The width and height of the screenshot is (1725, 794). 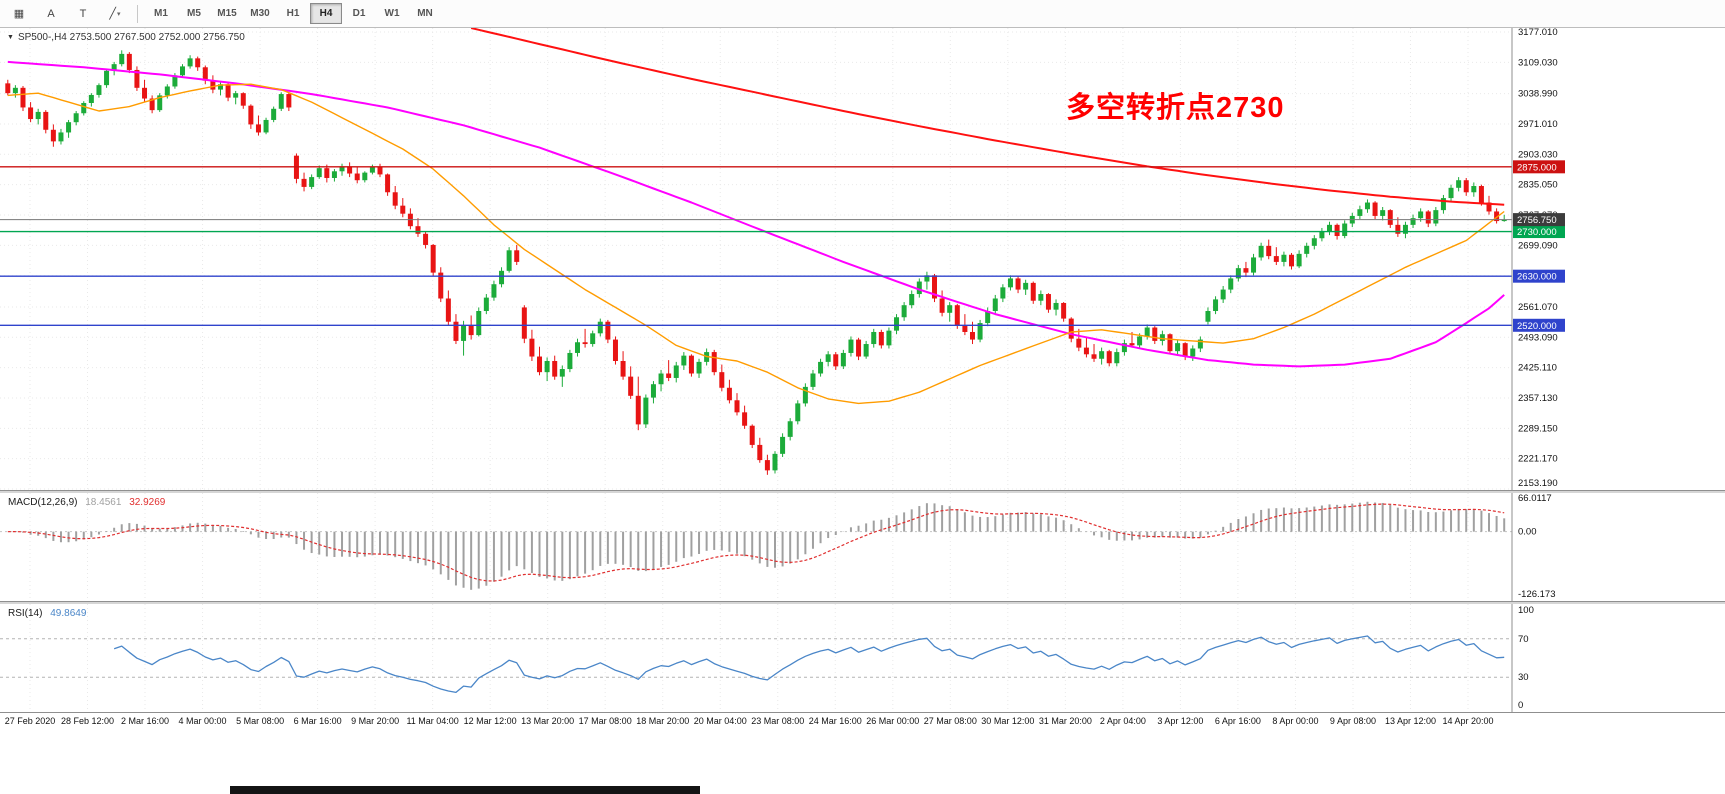 What do you see at coordinates (1537, 167) in the screenshot?
I see `price-tag: 2875.000` at bounding box center [1537, 167].